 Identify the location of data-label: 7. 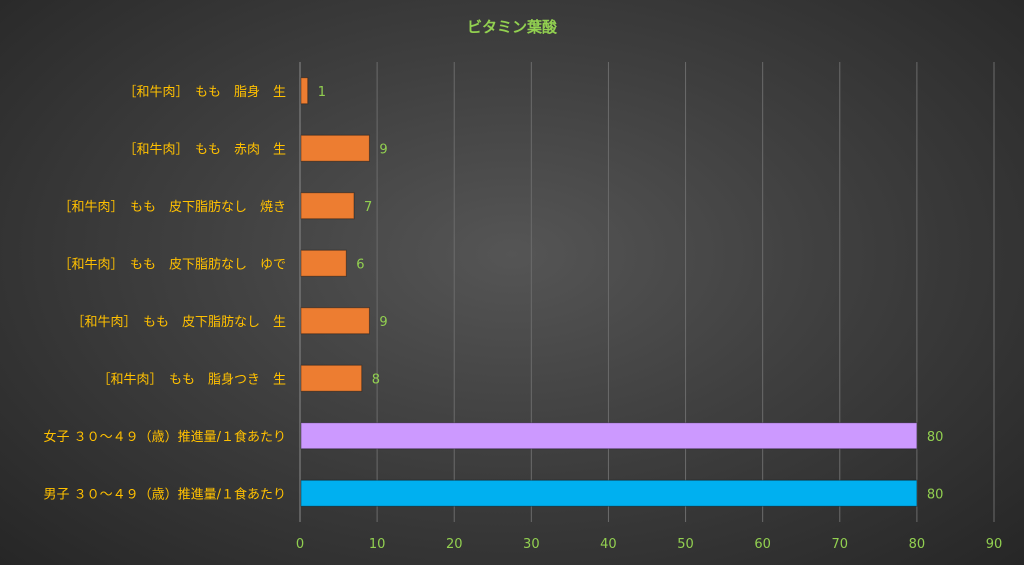
(368, 207).